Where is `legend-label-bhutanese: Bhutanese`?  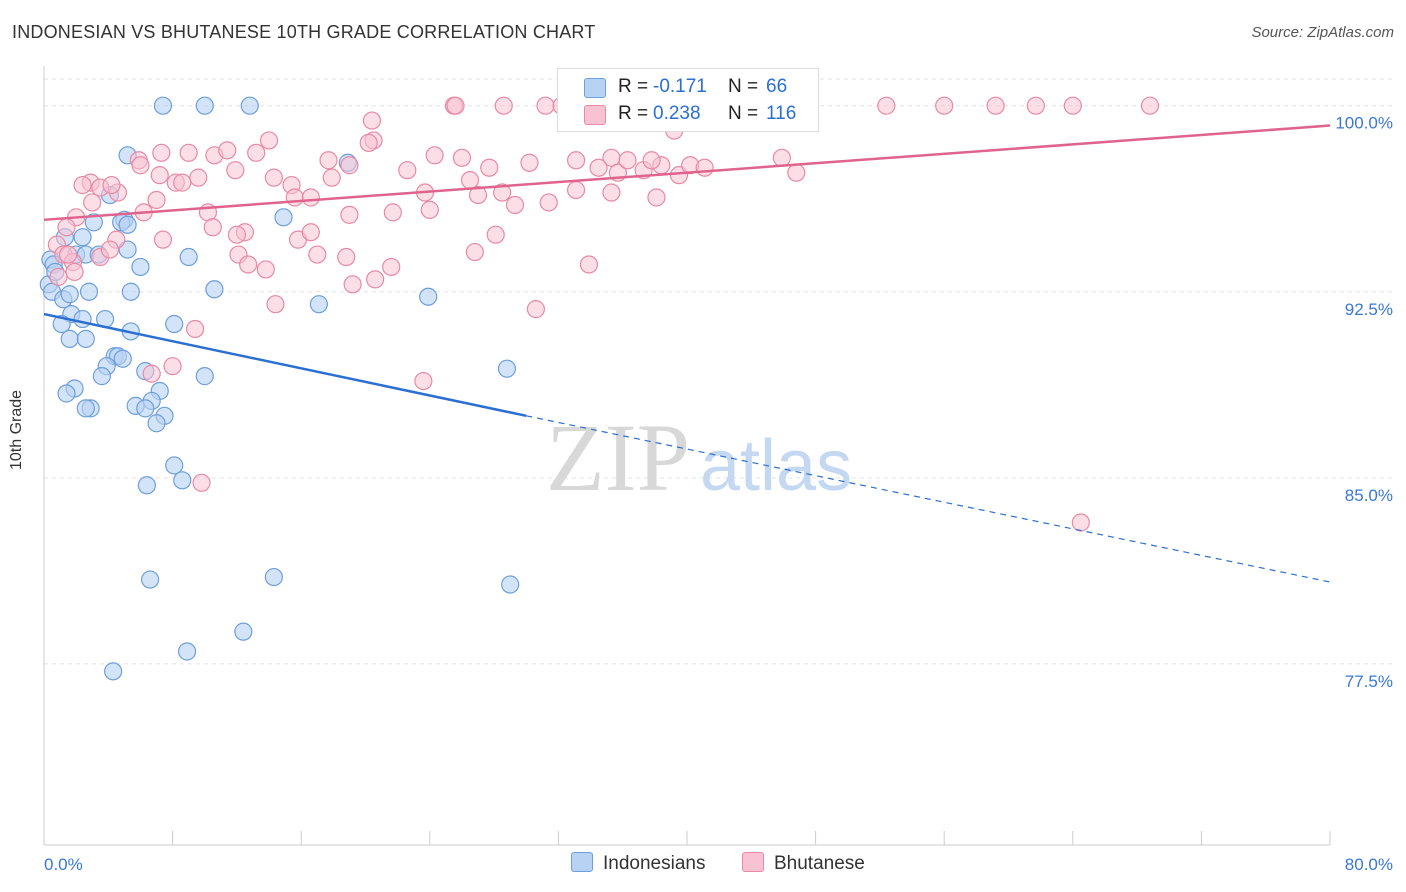 legend-label-bhutanese: Bhutanese is located at coordinates (819, 863).